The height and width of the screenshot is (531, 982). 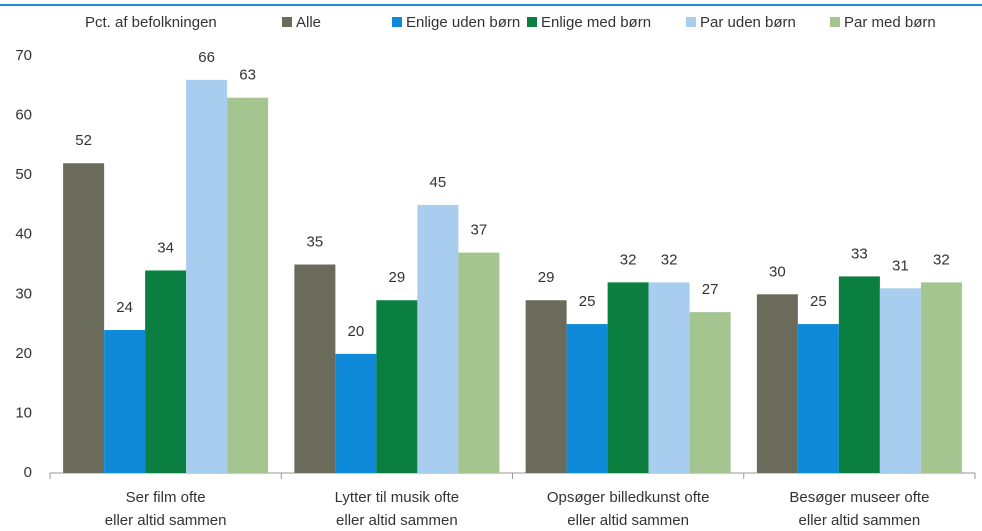 What do you see at coordinates (859, 253) in the screenshot?
I see `data-label: 33` at bounding box center [859, 253].